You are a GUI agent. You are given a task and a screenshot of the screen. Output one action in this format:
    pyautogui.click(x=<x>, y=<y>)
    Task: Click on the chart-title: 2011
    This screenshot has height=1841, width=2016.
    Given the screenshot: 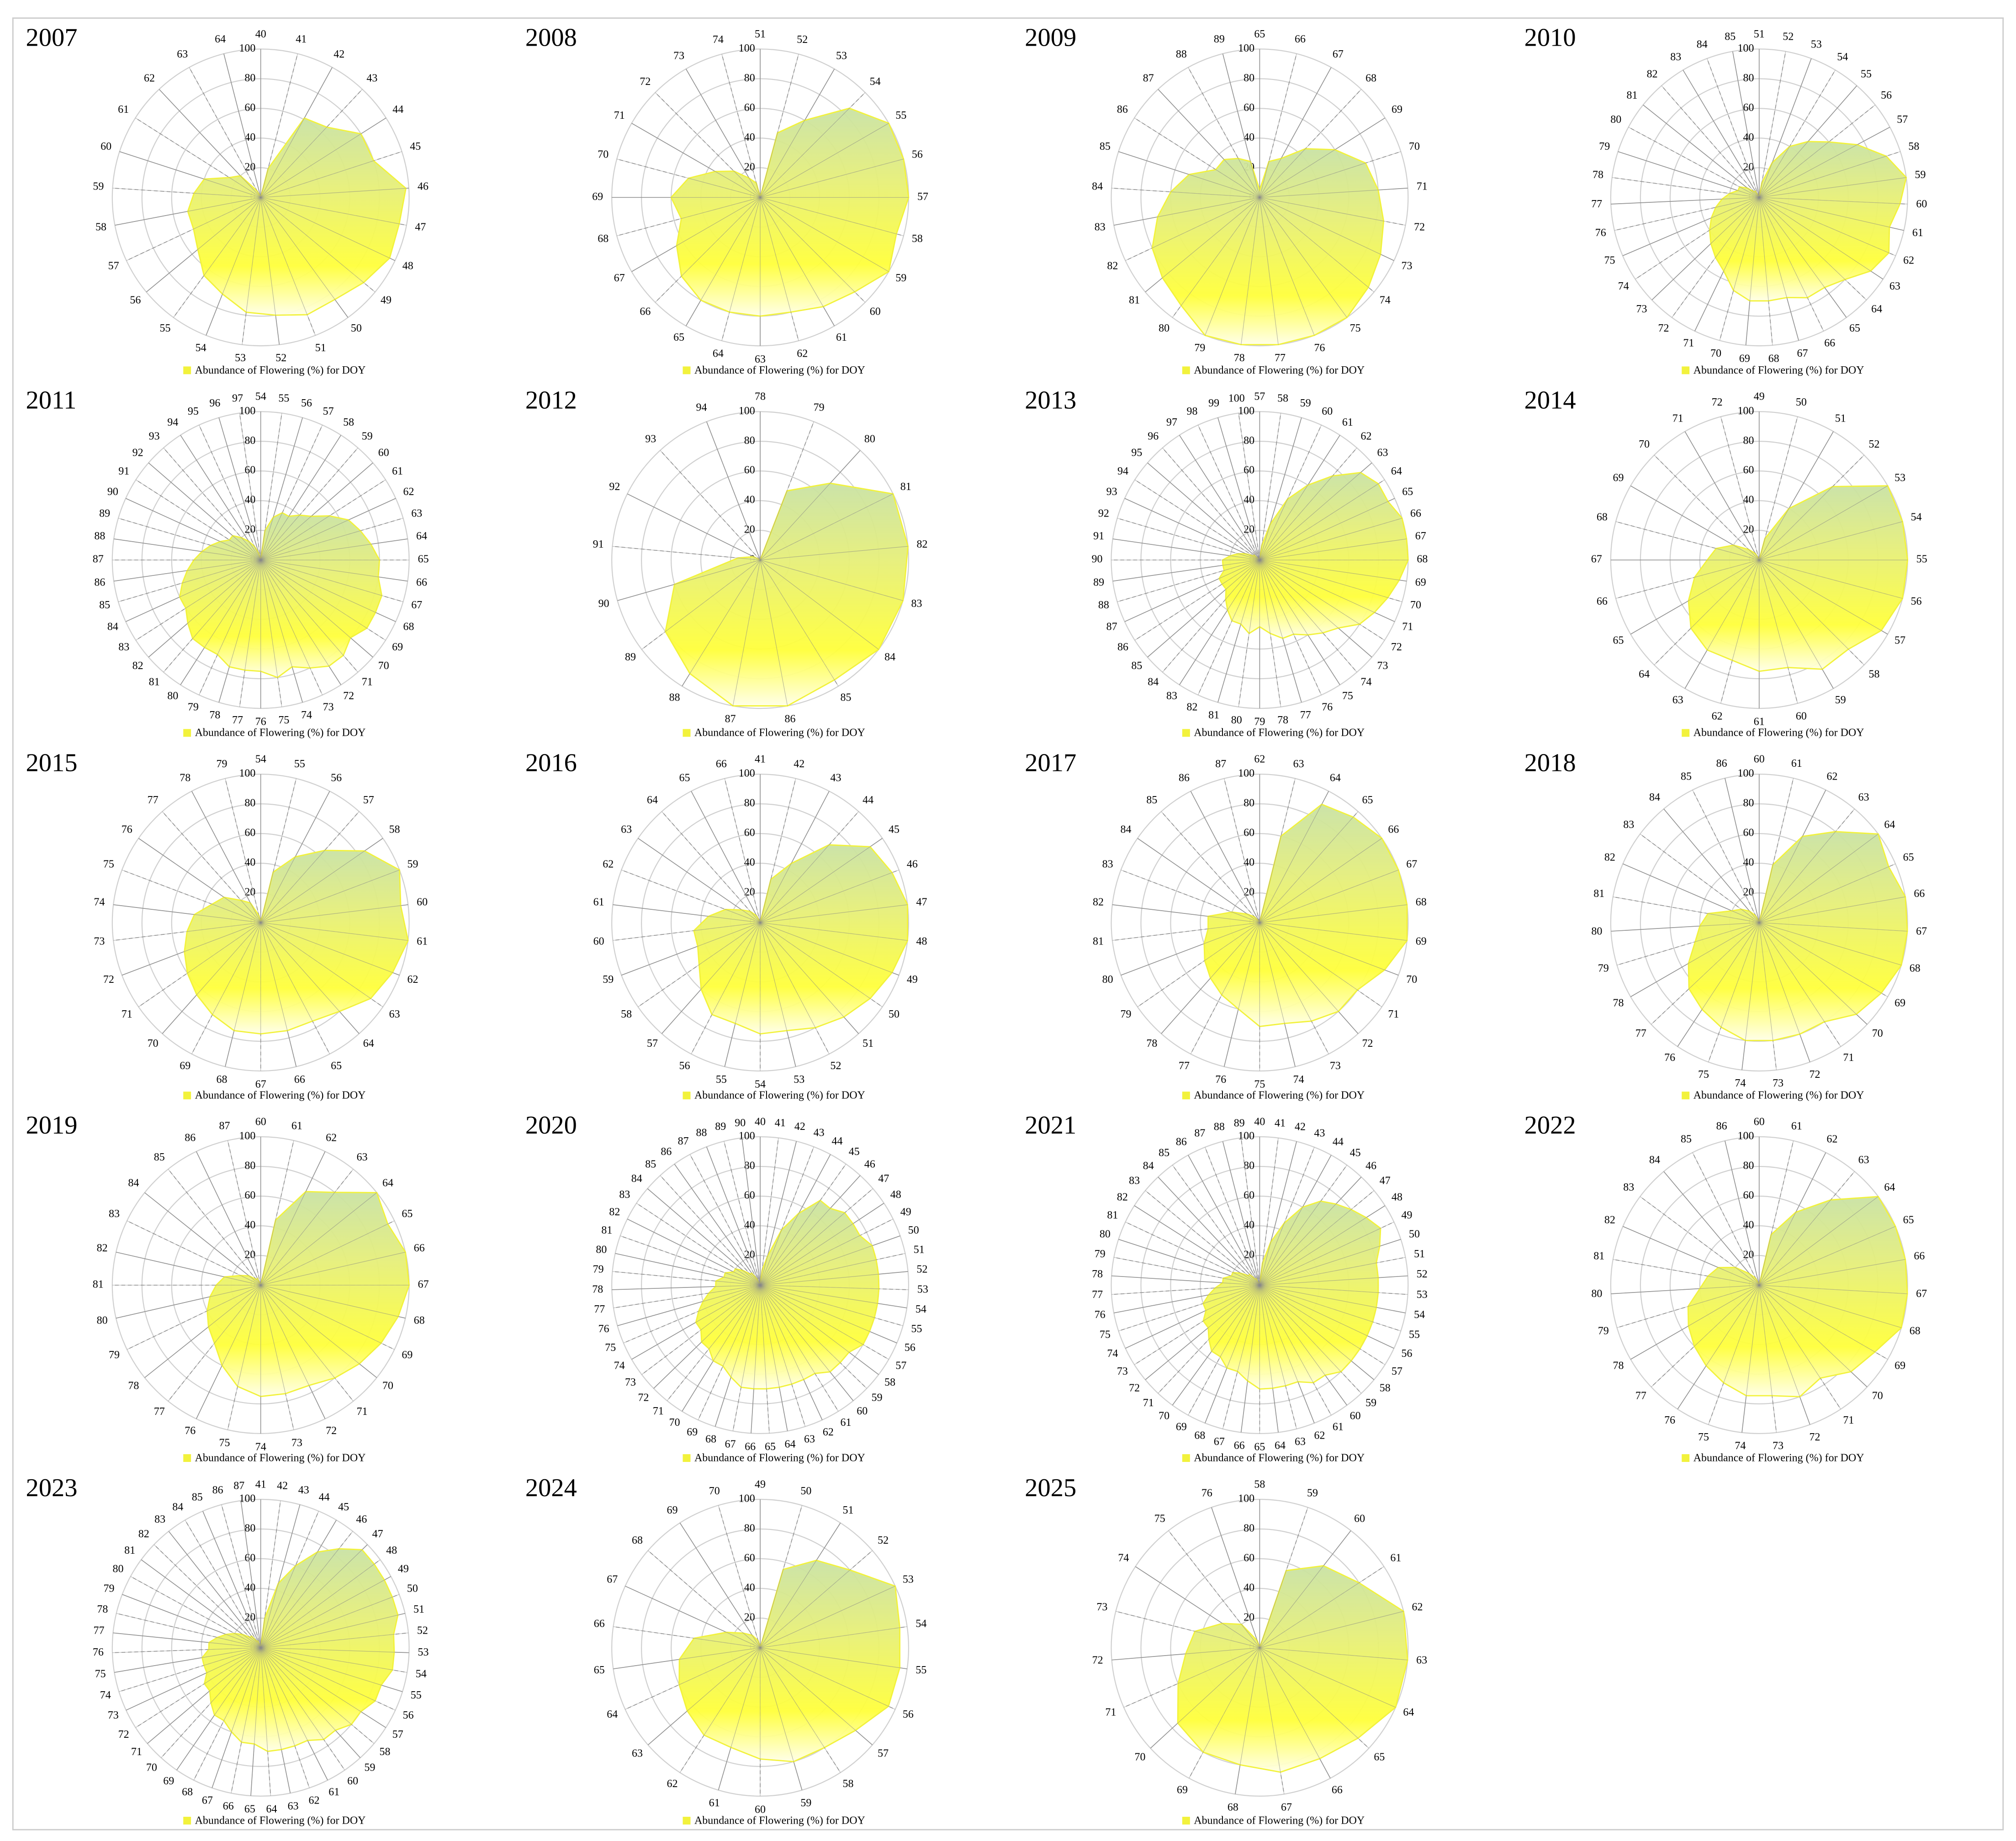 What is the action you would take?
    pyautogui.click(x=51, y=400)
    